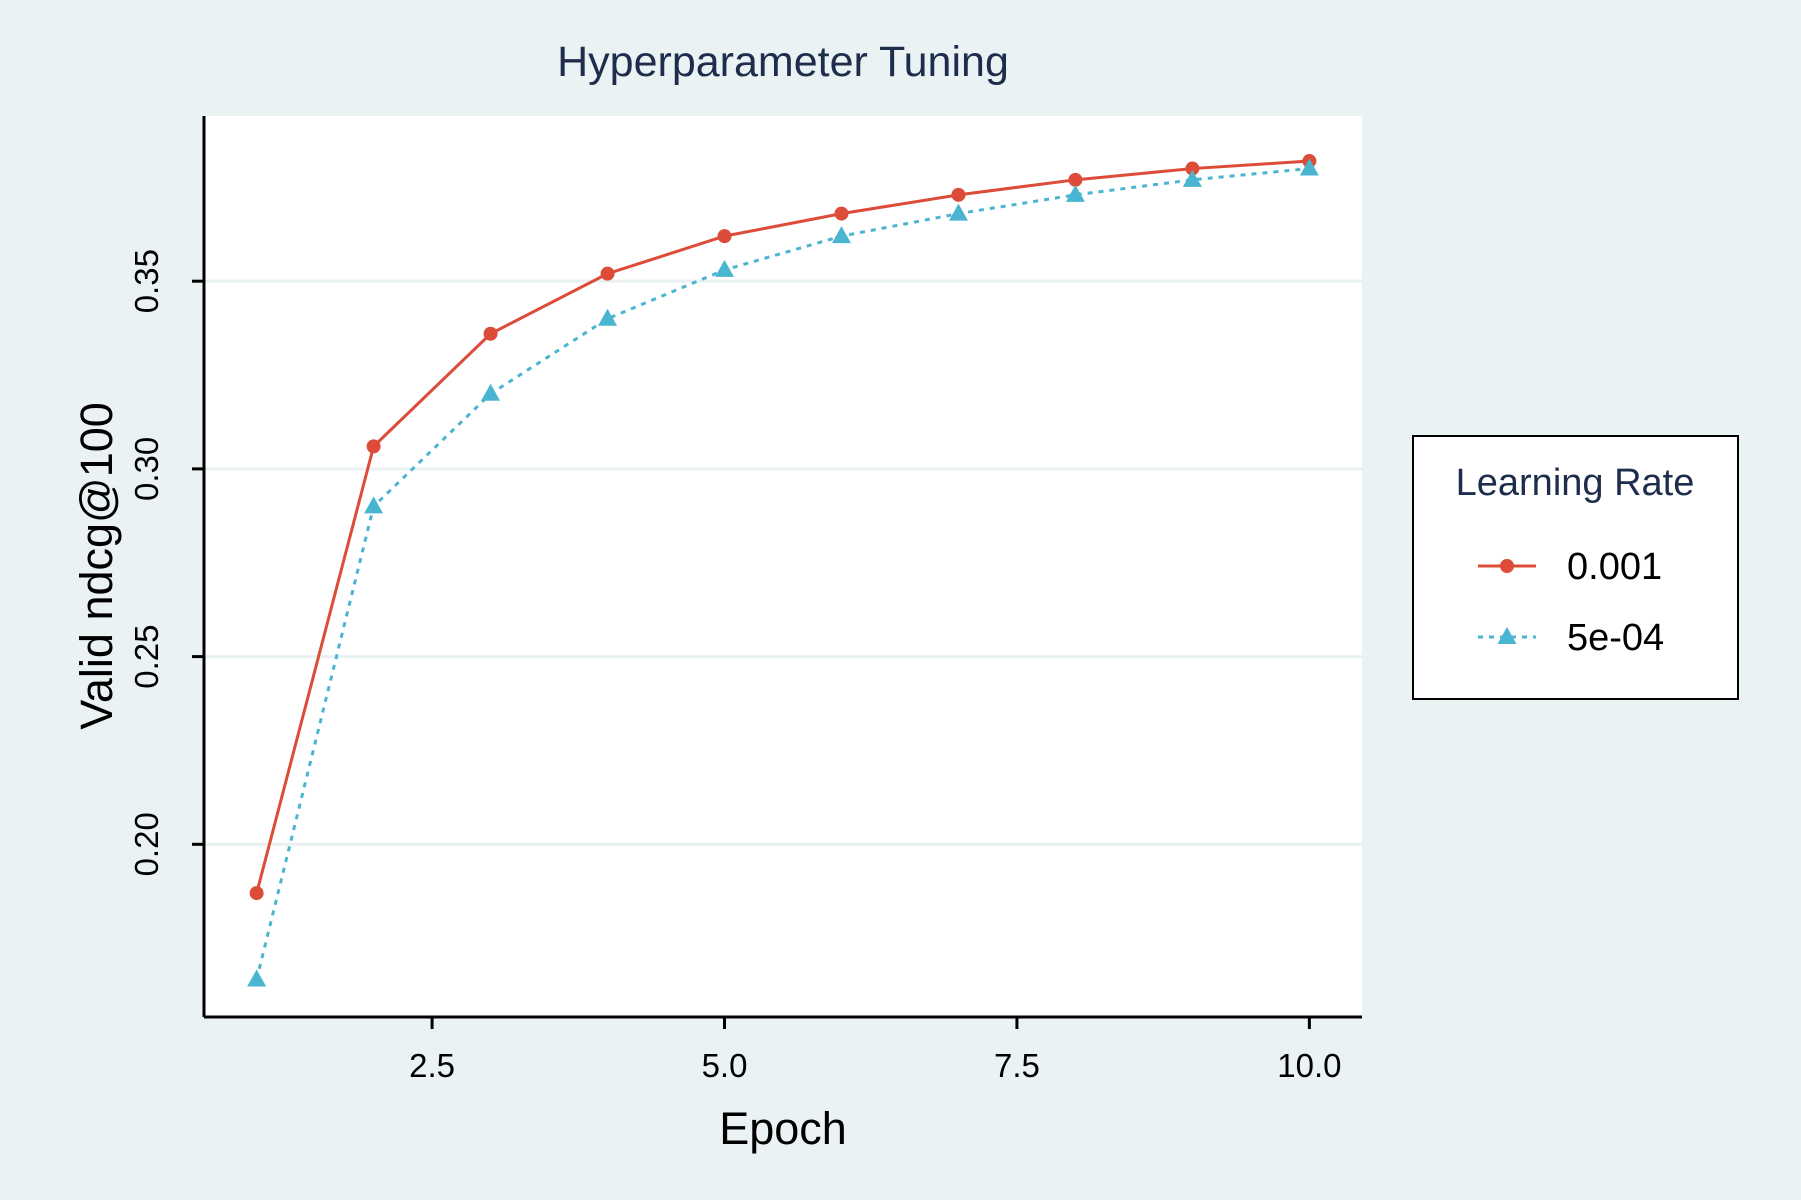 The width and height of the screenshot is (1801, 1200). Describe the element at coordinates (146, 281) in the screenshot. I see `y-tick-label: 0.35` at that location.